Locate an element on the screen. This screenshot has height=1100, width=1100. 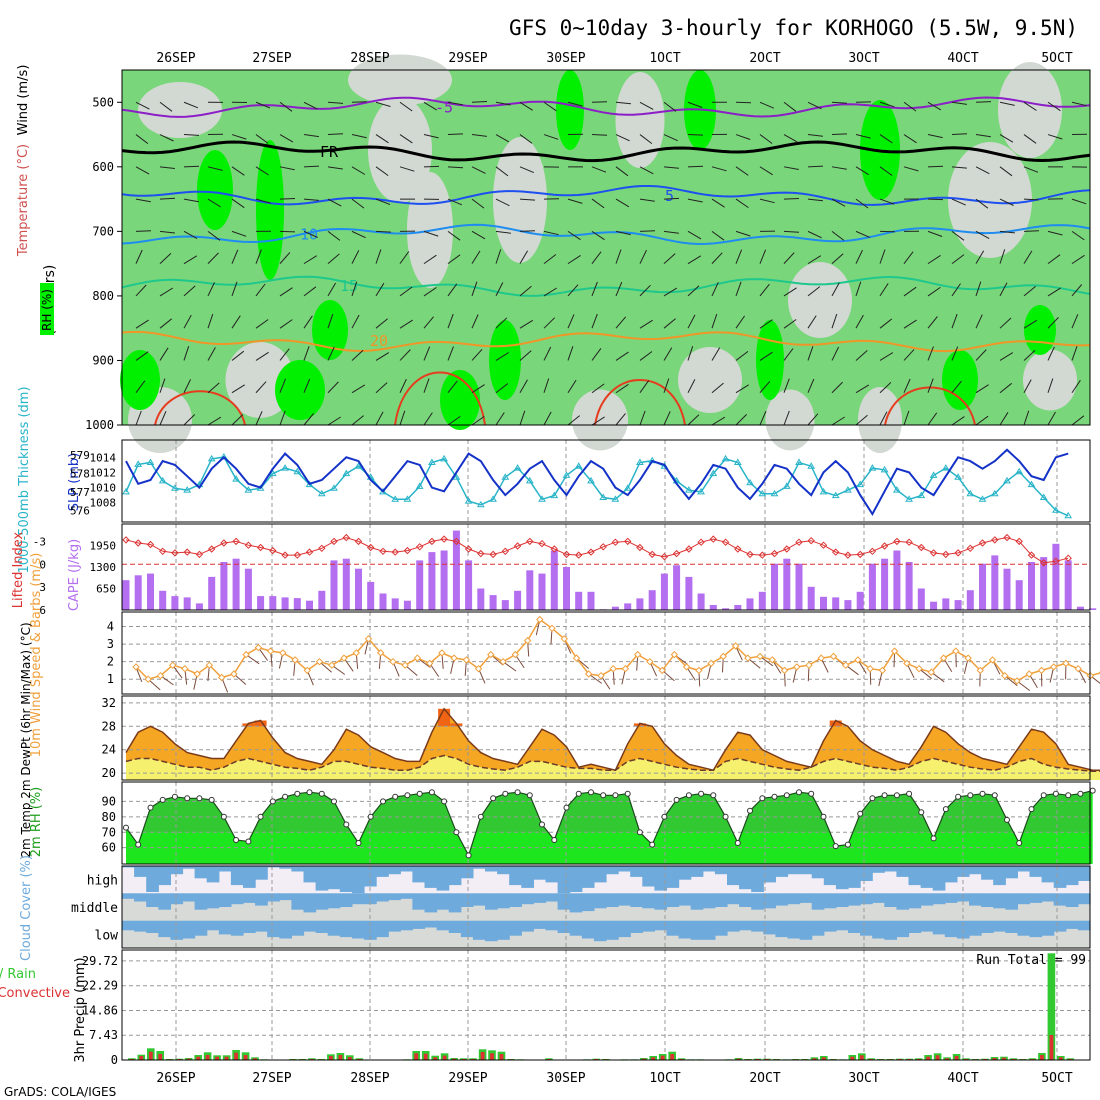
time-label-top: 26SEP is located at coordinates (175, 58).